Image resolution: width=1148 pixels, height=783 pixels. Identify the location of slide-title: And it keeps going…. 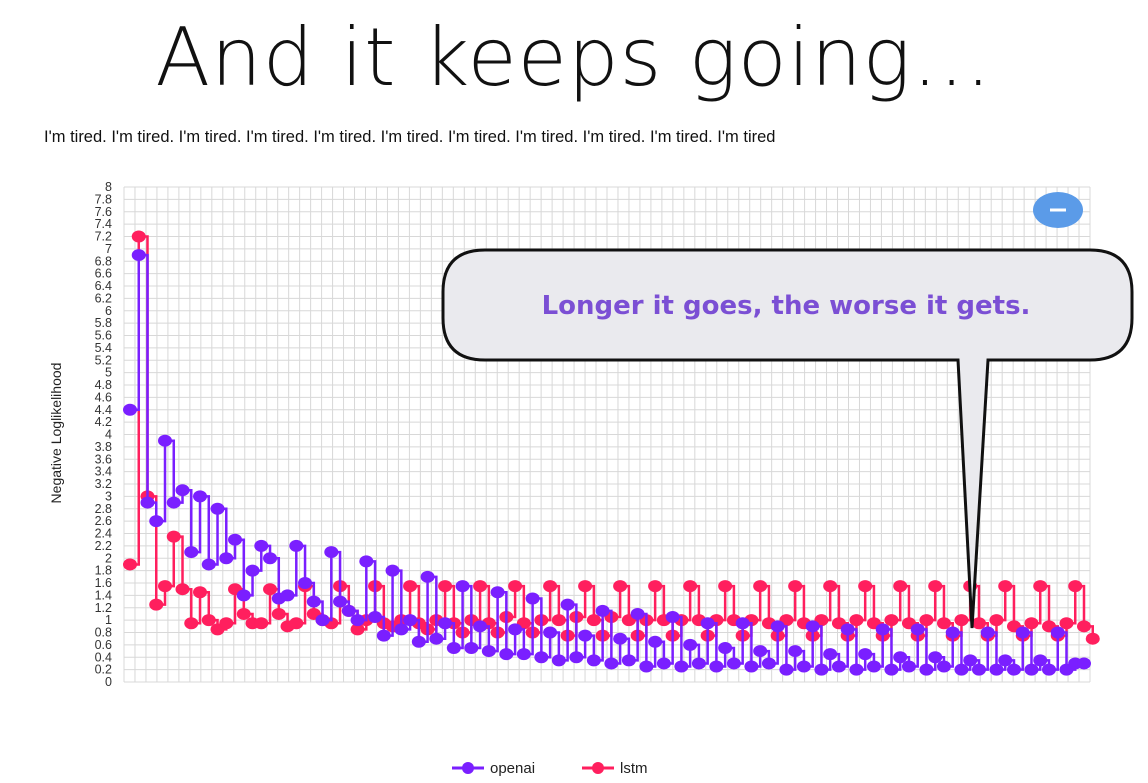
(574, 57).